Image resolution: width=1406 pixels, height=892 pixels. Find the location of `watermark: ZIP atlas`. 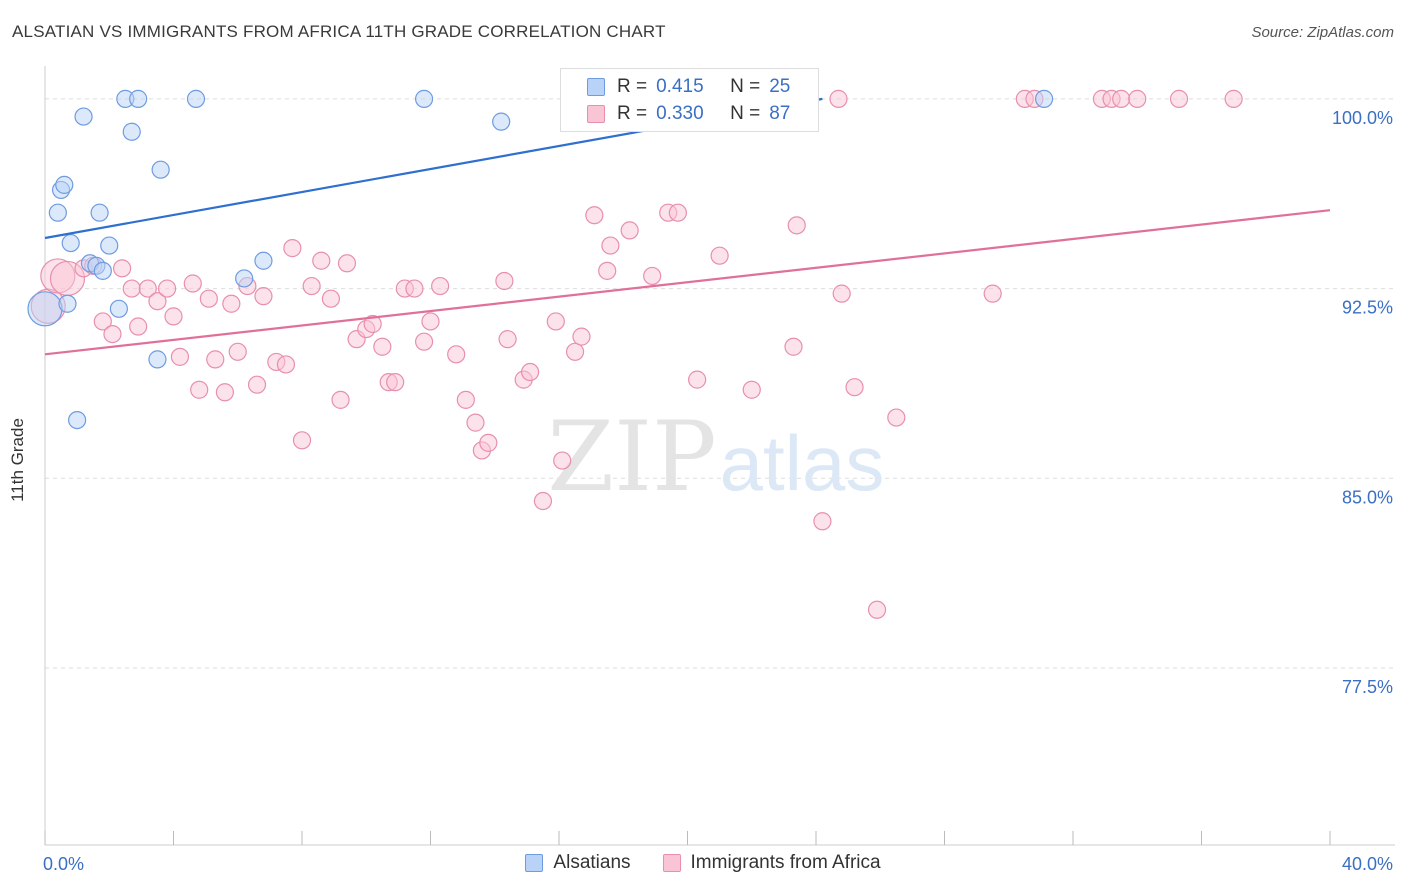

watermark: ZIP atlas is located at coordinates (715, 457).